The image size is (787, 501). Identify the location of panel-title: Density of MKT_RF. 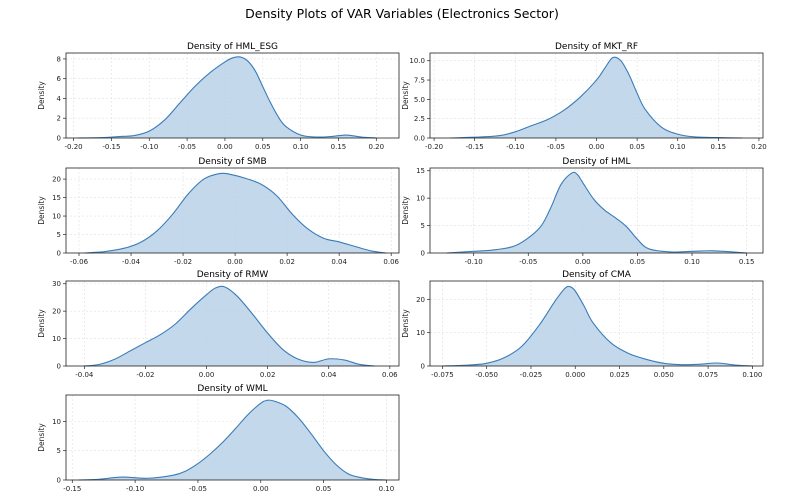
(596, 47).